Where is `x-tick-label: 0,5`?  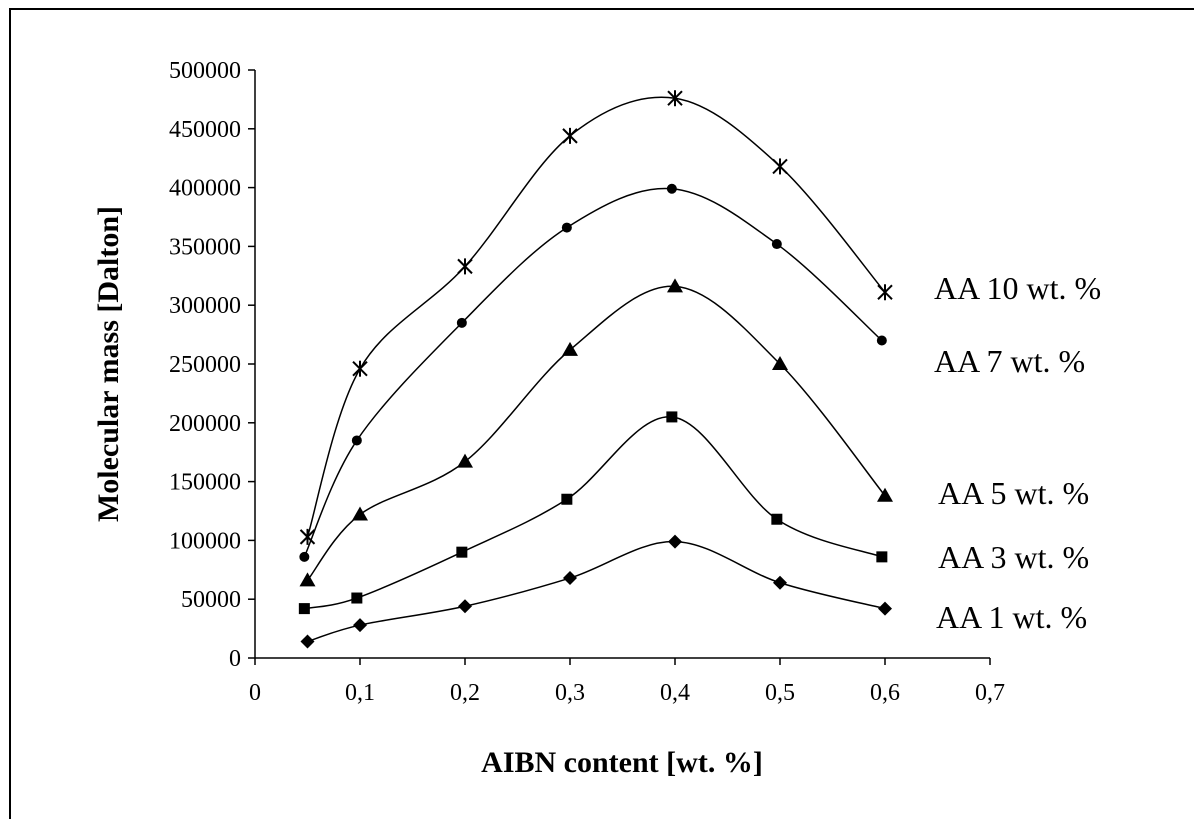 x-tick-label: 0,5 is located at coordinates (780, 693).